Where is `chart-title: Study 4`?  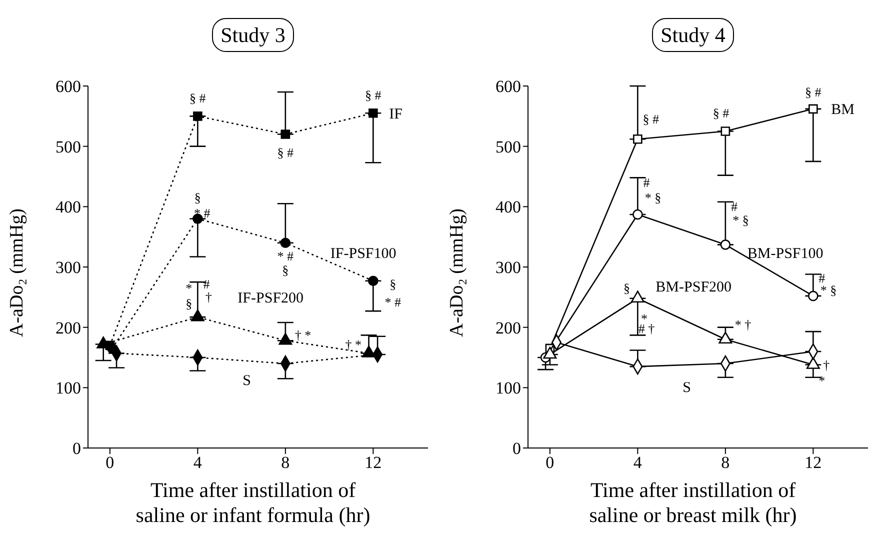
chart-title: Study 4 is located at coordinates (693, 35).